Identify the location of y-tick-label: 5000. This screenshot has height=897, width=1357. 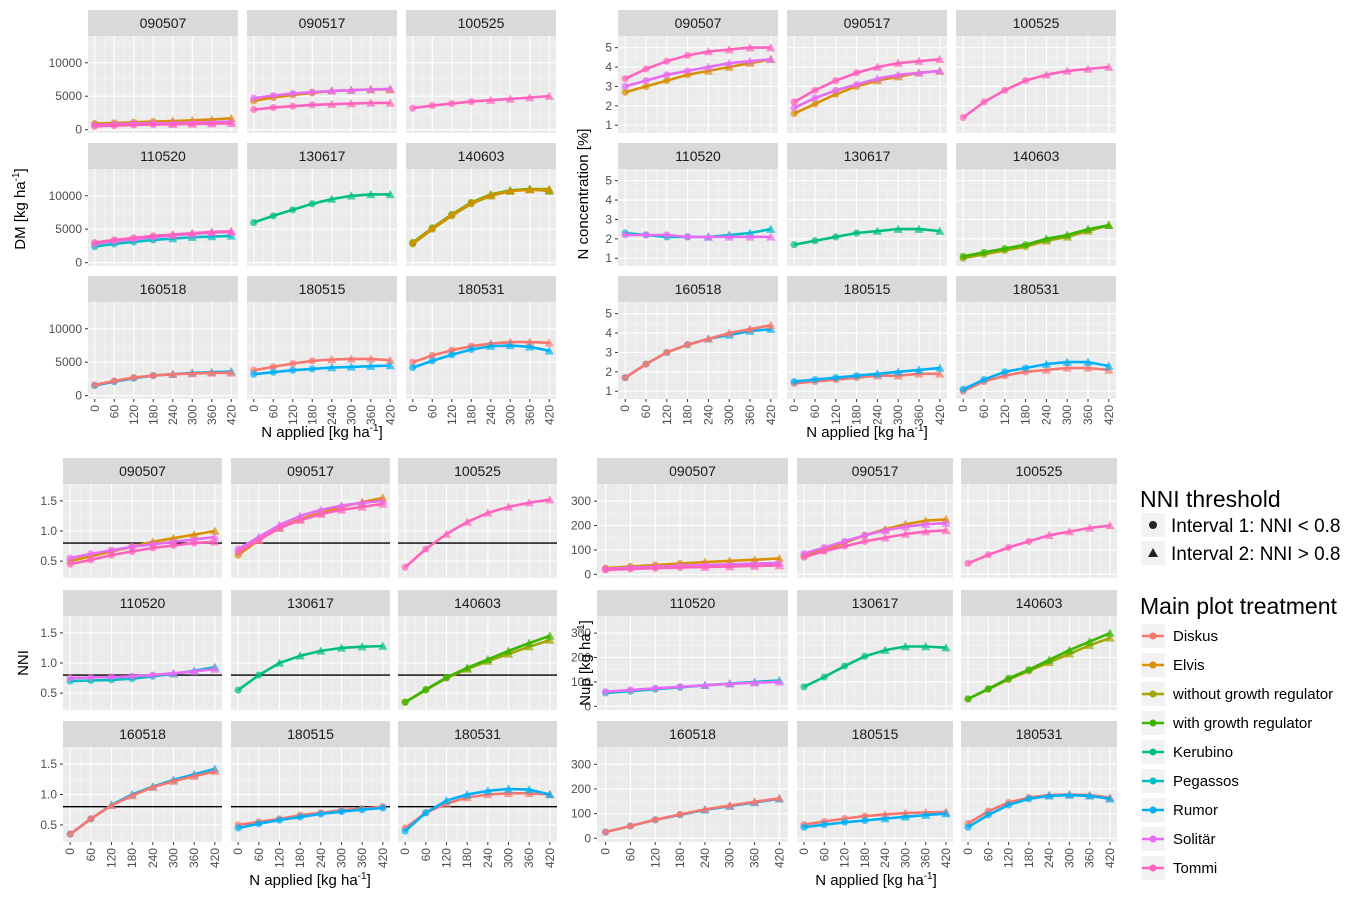
(68, 229).